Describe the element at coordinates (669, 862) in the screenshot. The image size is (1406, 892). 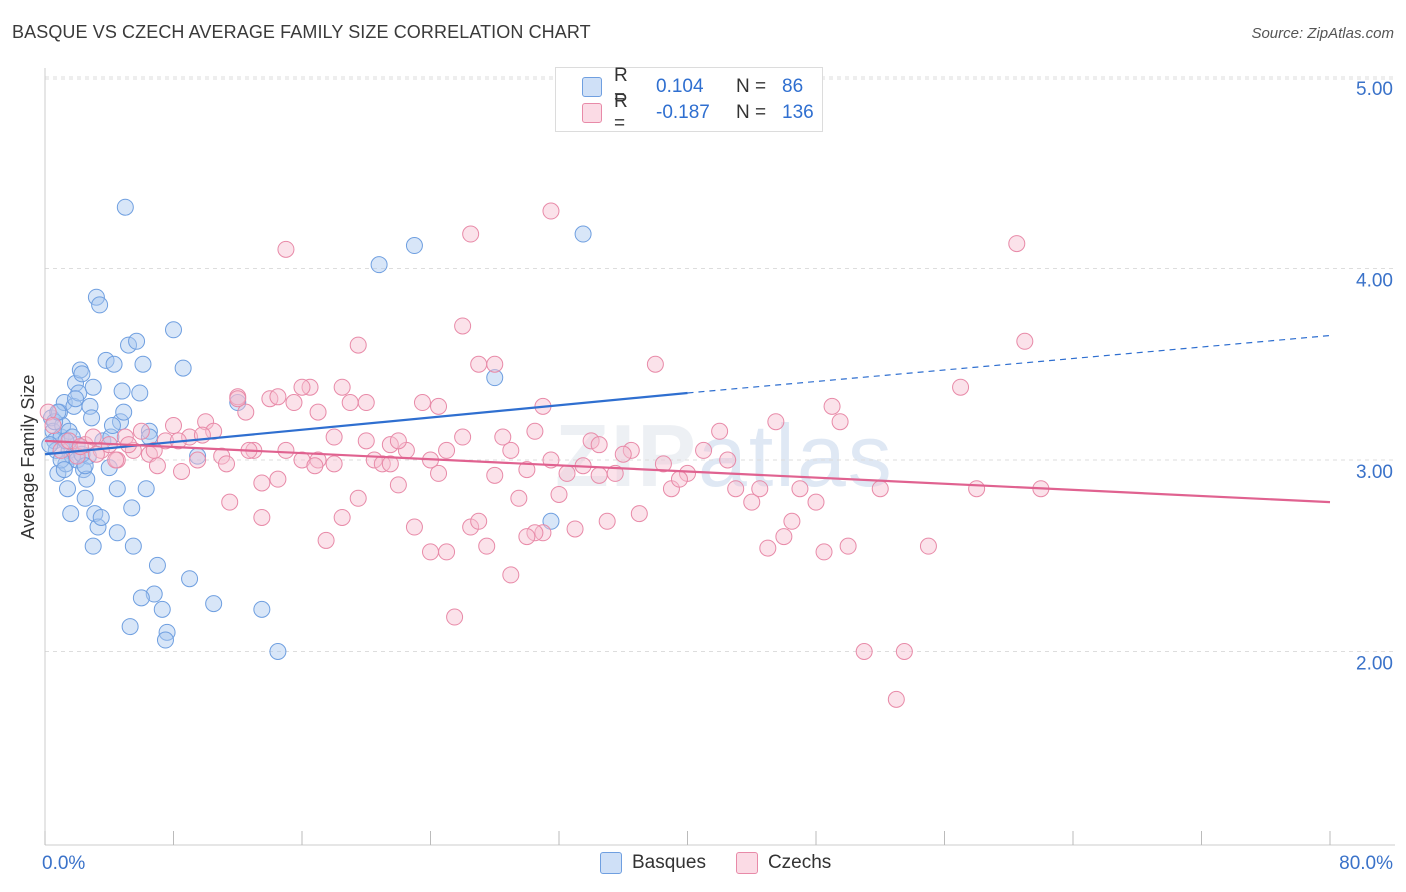
I see `legend-label: Basques` at that location.